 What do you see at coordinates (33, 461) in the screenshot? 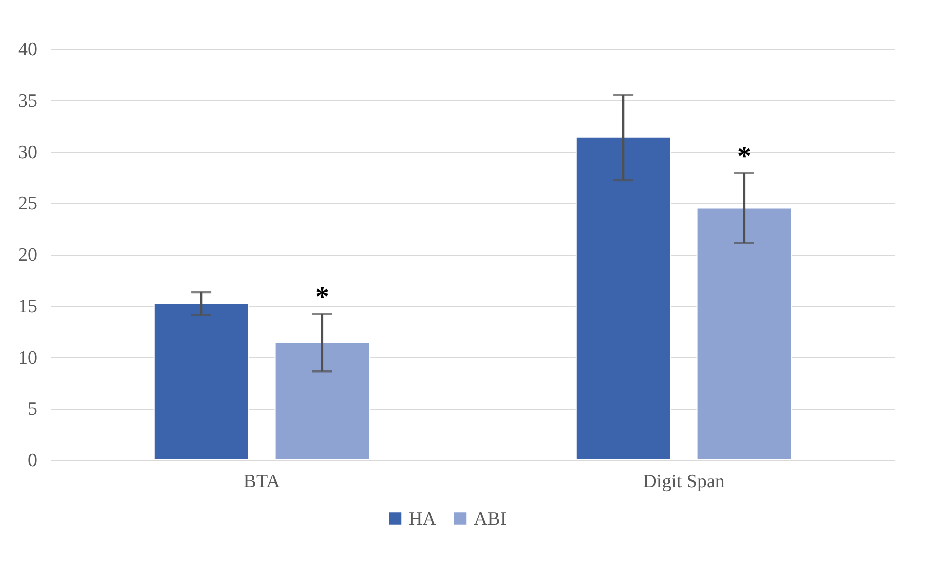
I see `y-tick-label: 0` at bounding box center [33, 461].